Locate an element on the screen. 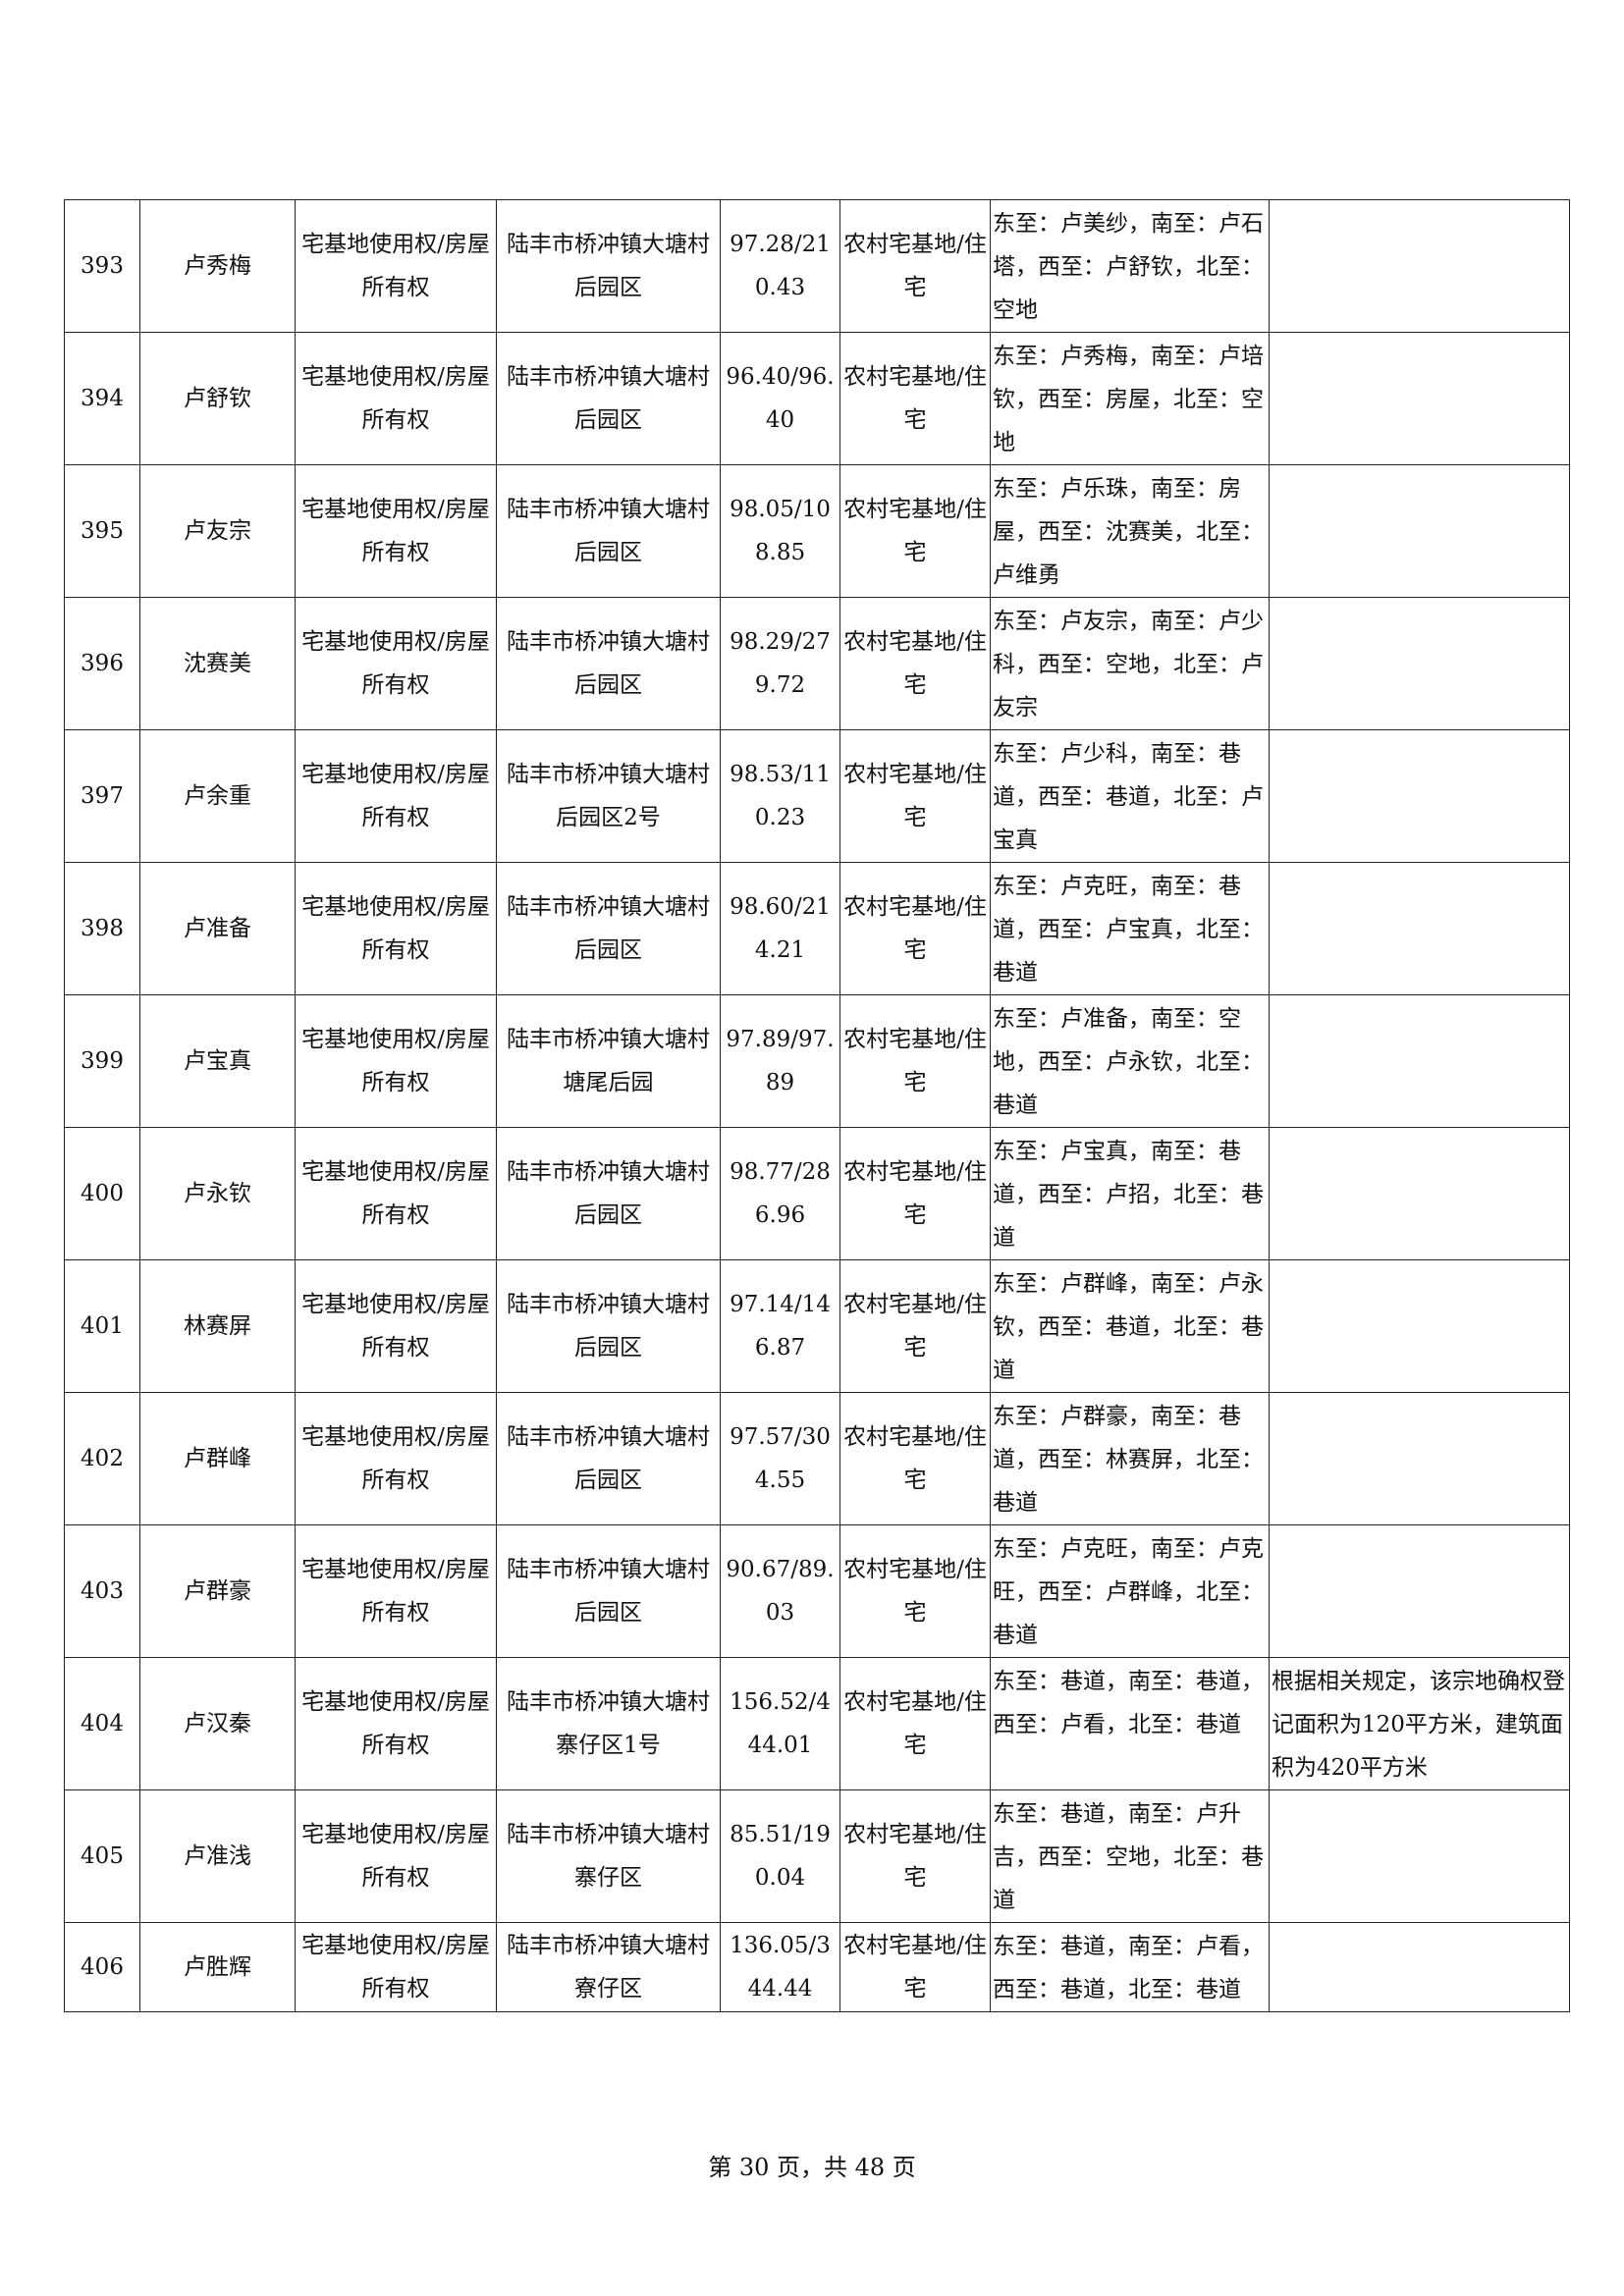  record-number-cell: 402 is located at coordinates (102, 1458).